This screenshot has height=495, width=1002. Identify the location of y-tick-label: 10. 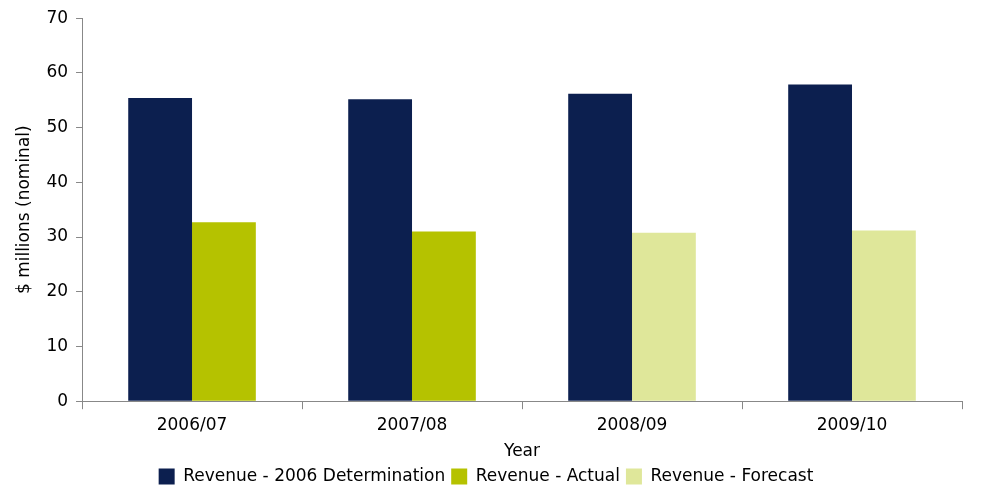
(57, 344).